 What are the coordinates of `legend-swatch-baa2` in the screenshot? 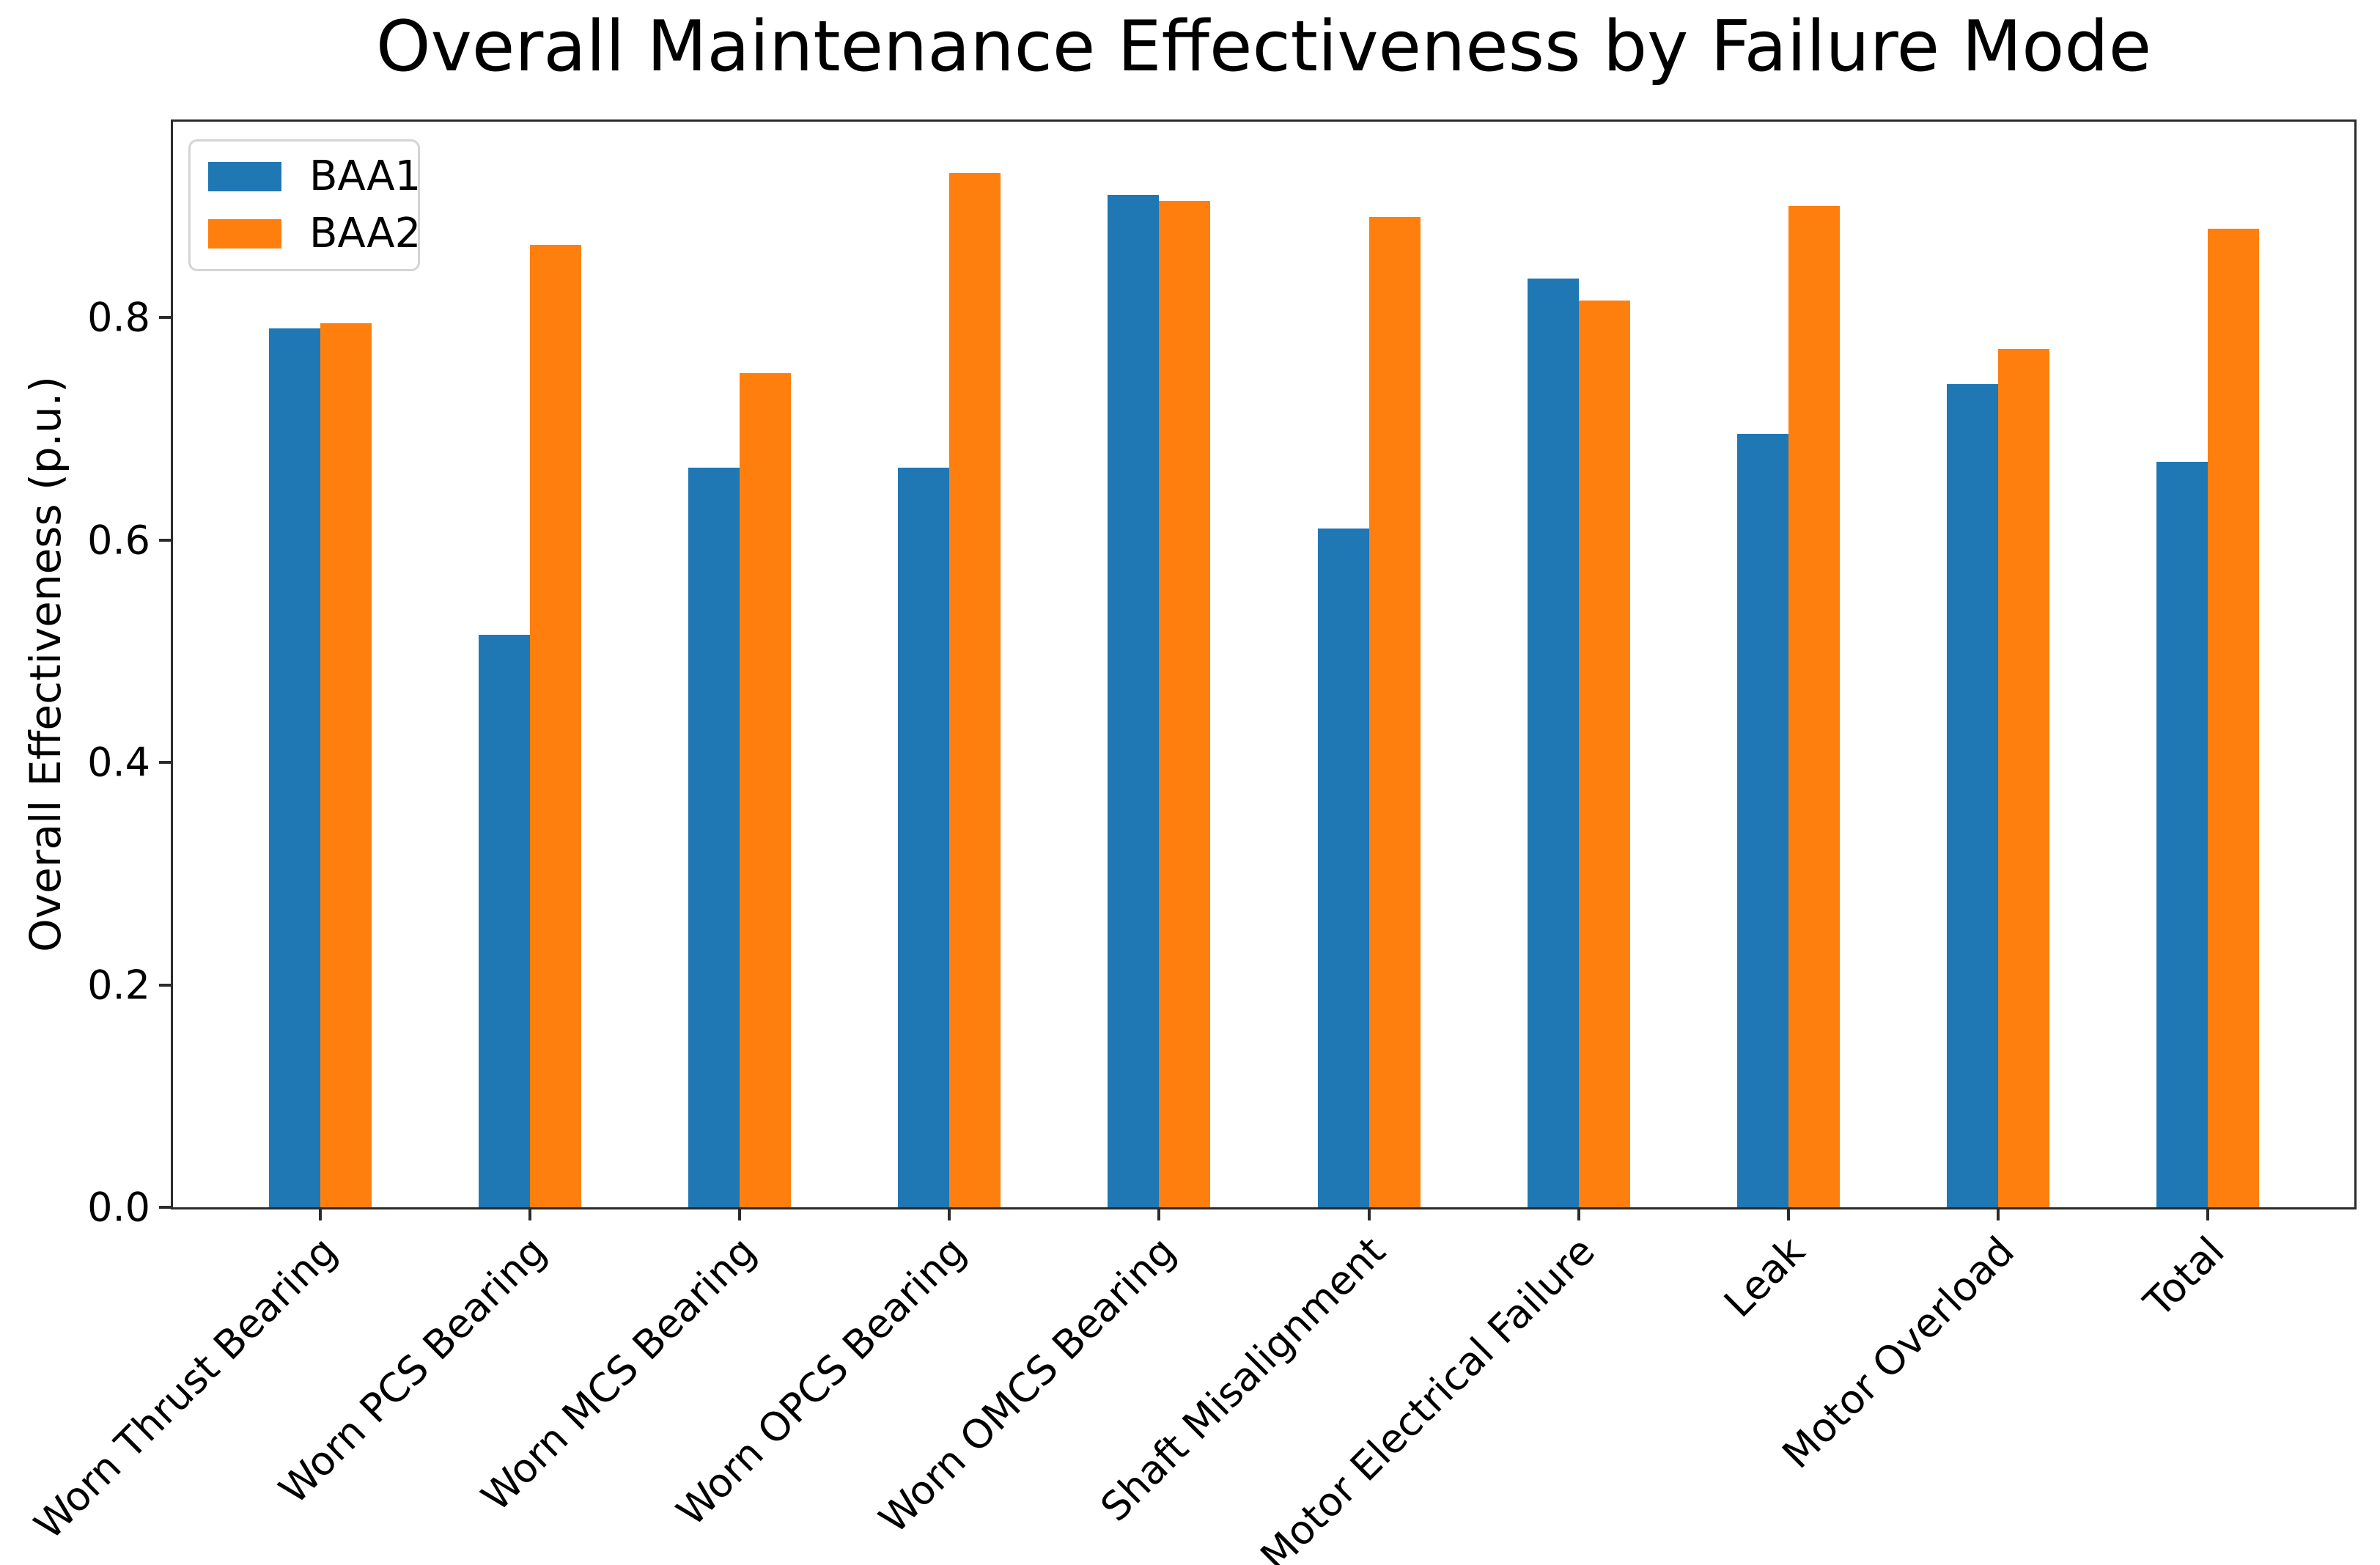 It's located at (245, 234).